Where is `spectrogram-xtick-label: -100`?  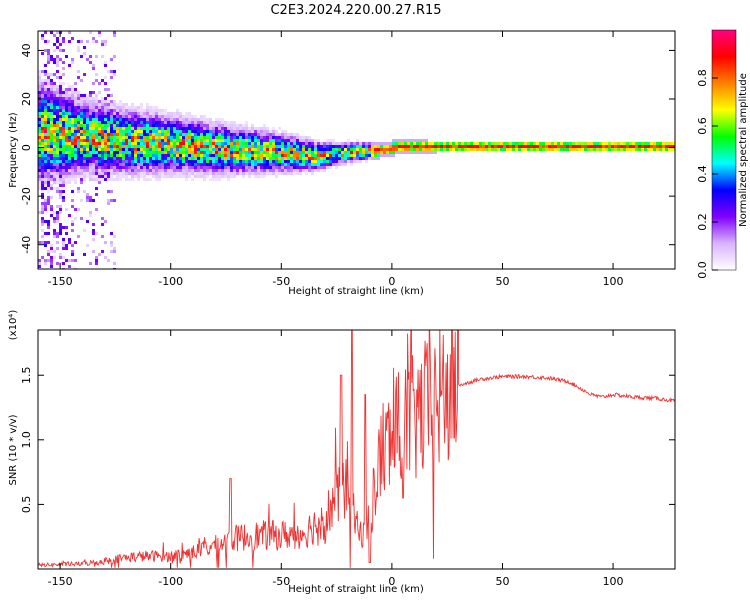 spectrogram-xtick-label: -100 is located at coordinates (170, 281).